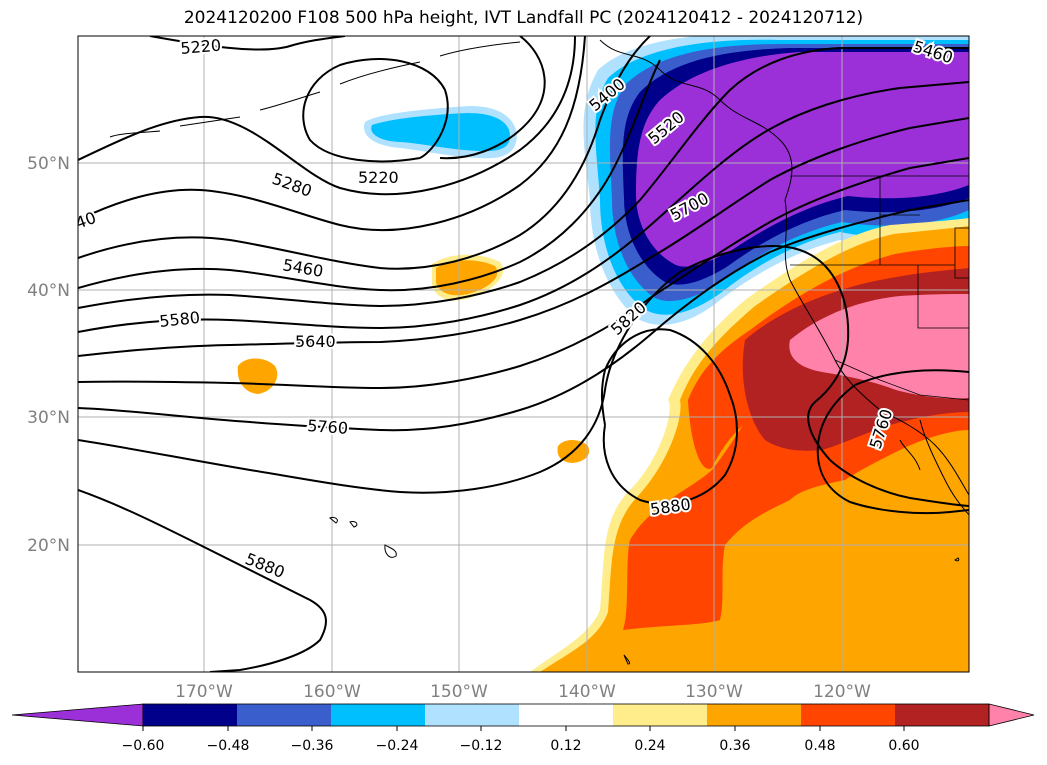 The width and height of the screenshot is (1047, 765). What do you see at coordinates (228, 746) in the screenshot?
I see `colorbar-tick-label: −0.48` at bounding box center [228, 746].